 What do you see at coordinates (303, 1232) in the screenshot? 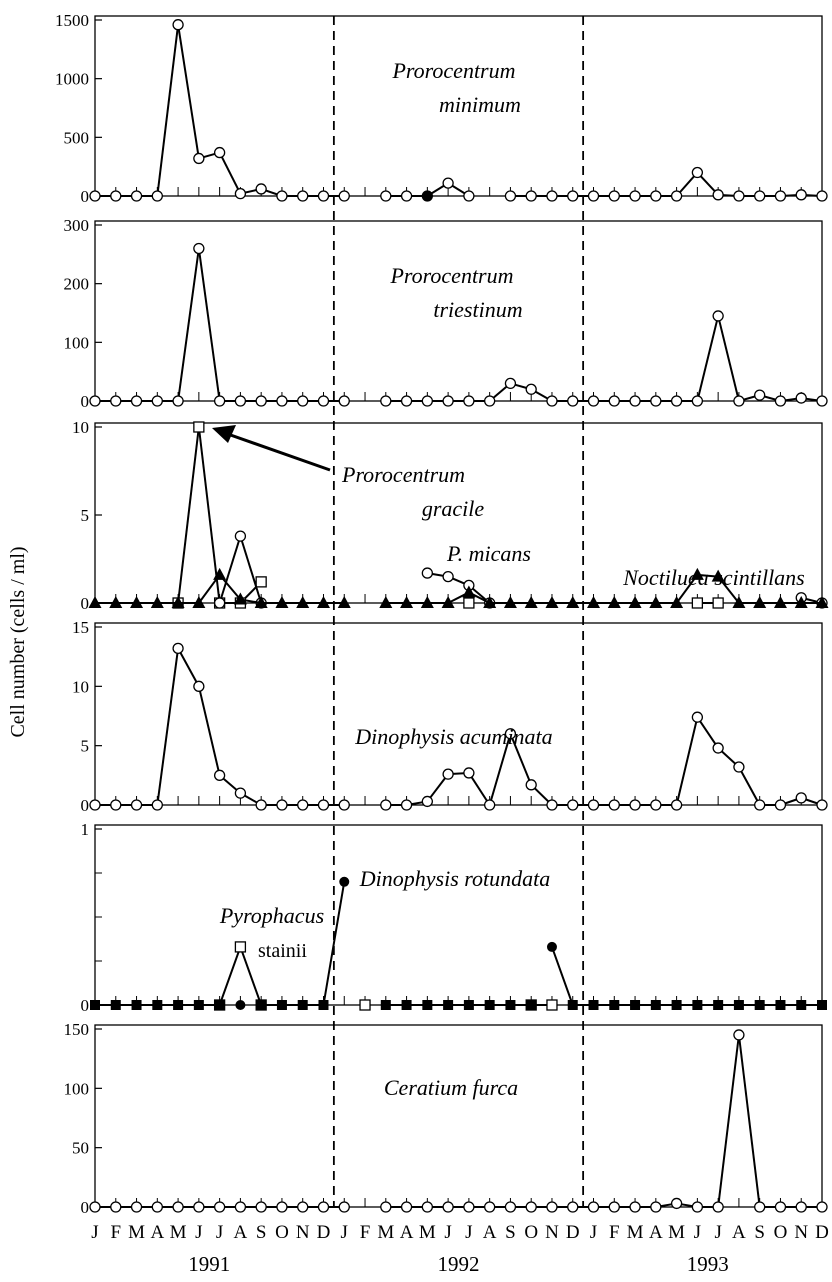
I see `month-label: N` at bounding box center [303, 1232].